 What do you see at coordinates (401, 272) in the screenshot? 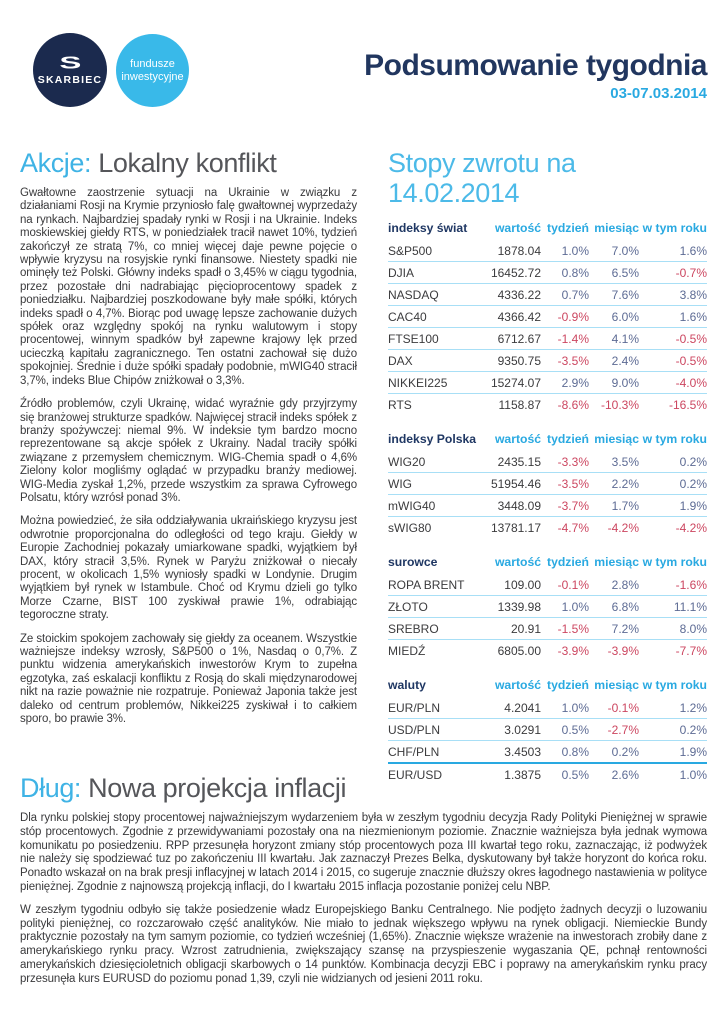
I see `instrument-name: DJIA` at bounding box center [401, 272].